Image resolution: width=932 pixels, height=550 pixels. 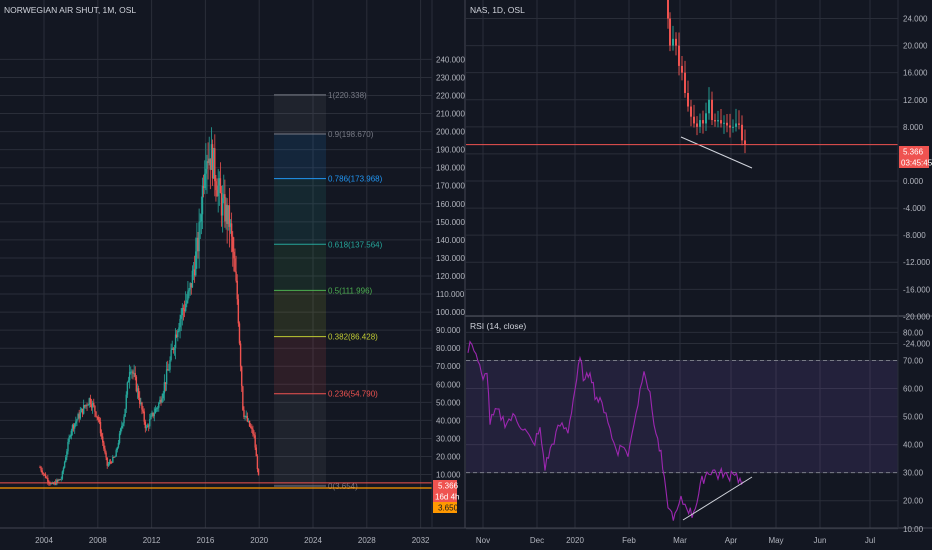 What do you see at coordinates (915, 73) in the screenshot?
I see `right-y-tick: 16.000` at bounding box center [915, 73].